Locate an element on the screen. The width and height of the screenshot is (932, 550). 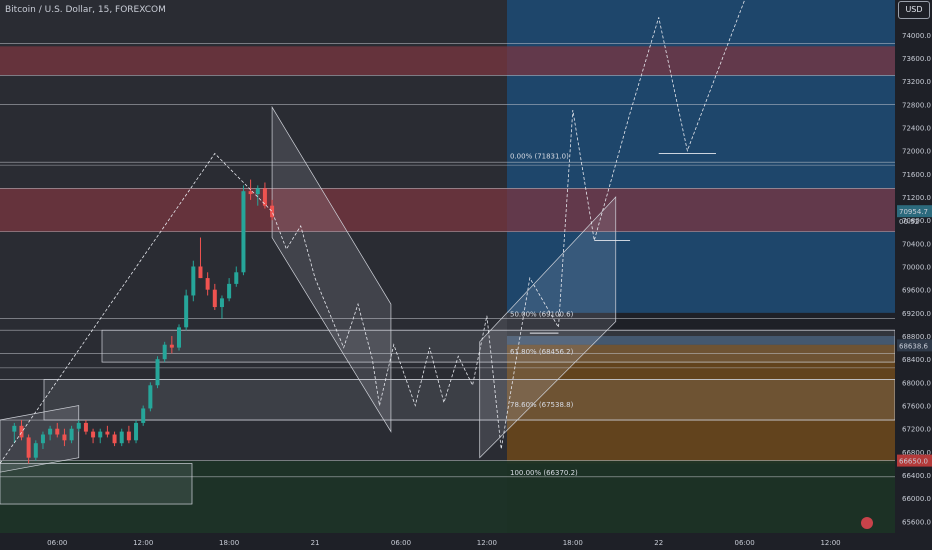
fib-label: 50.00% (69100.6) is located at coordinates (542, 315).